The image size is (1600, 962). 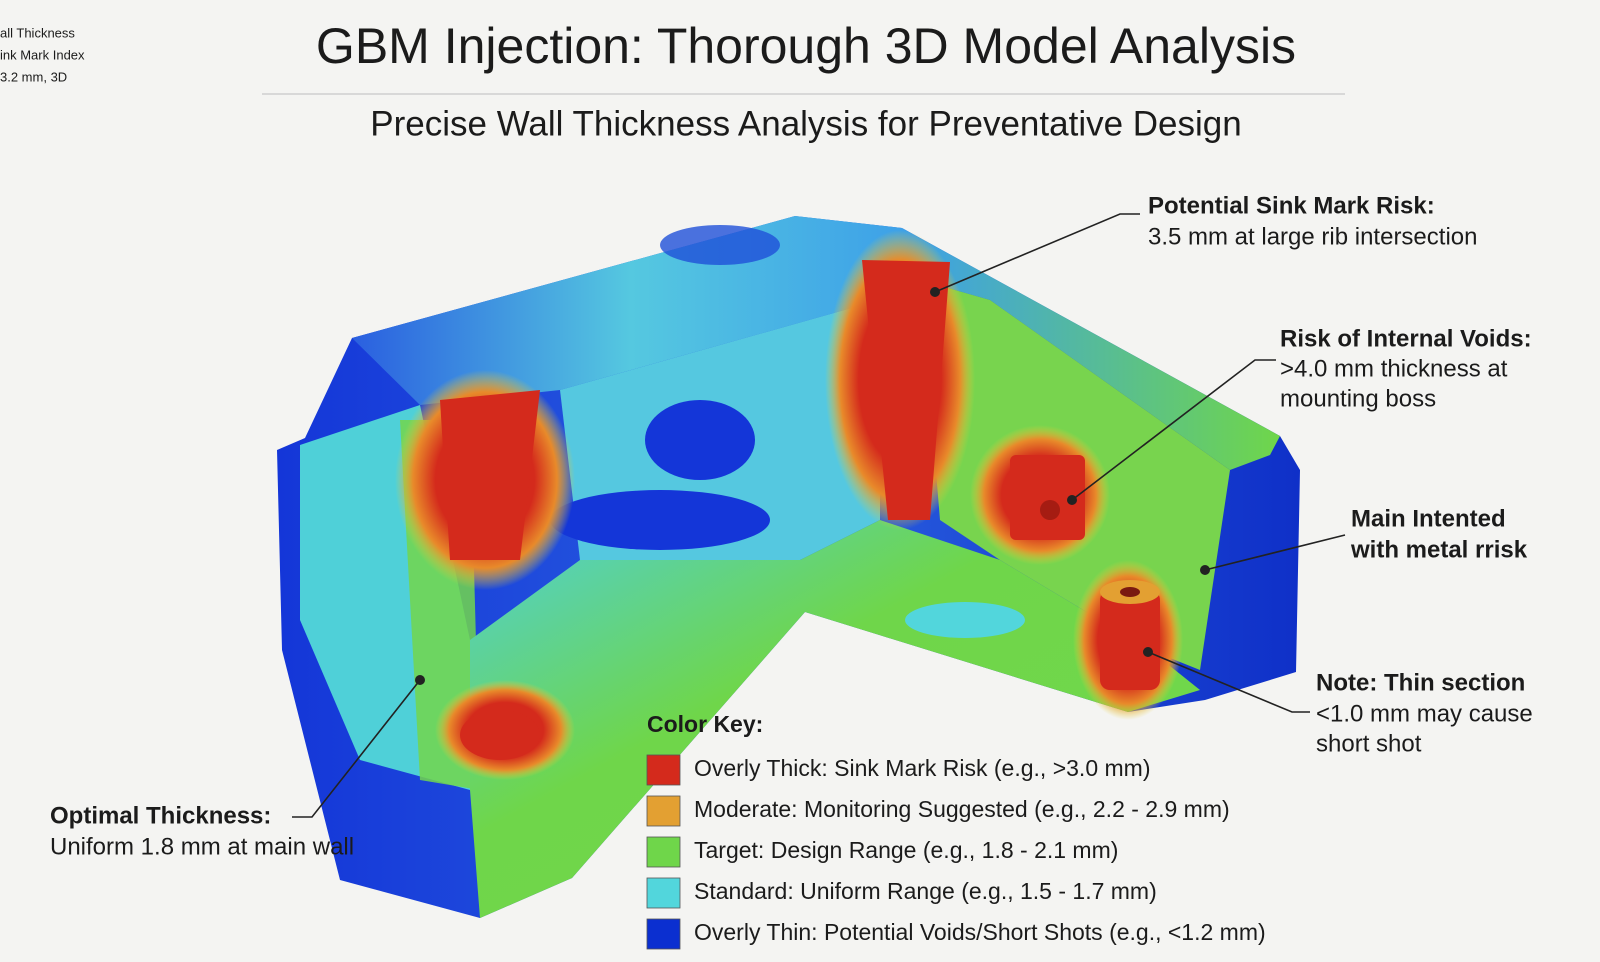 What do you see at coordinates (906, 390) in the screenshot?
I see `thick-rib` at bounding box center [906, 390].